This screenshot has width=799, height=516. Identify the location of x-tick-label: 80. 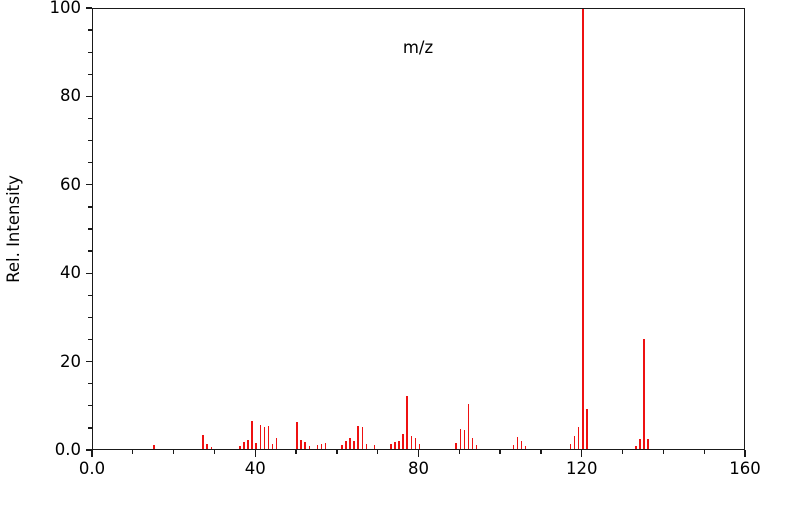
(418, 468).